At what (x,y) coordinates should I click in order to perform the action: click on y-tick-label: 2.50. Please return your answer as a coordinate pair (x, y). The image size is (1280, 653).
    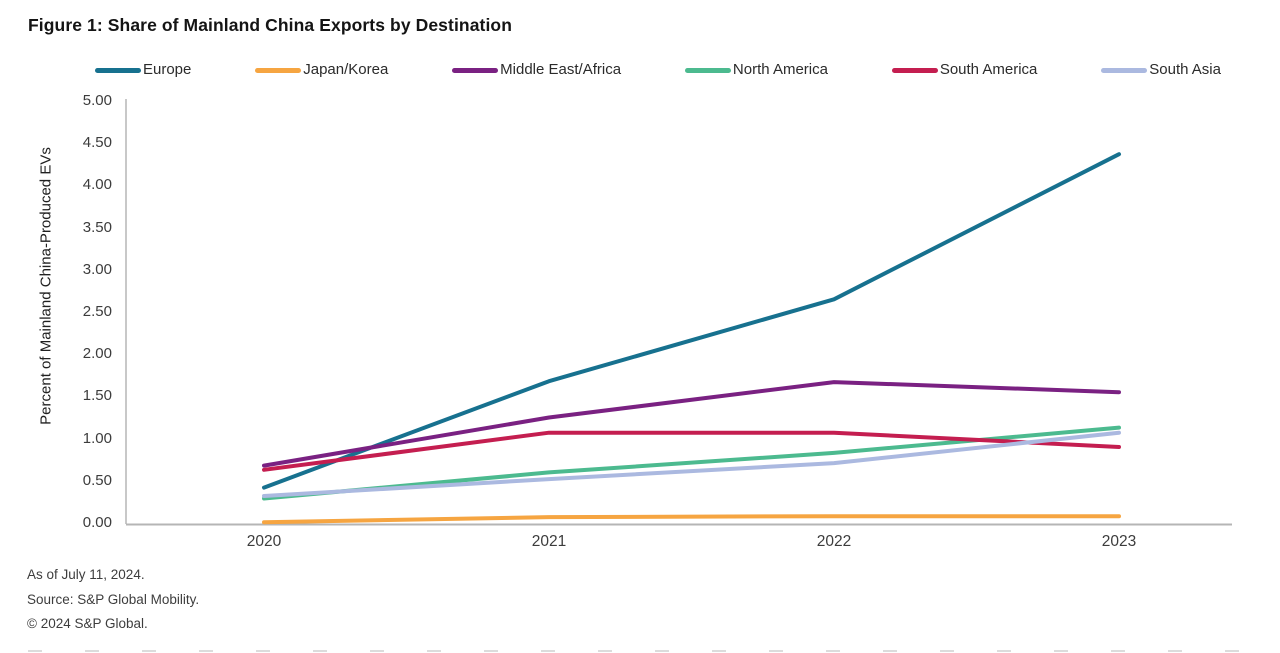
    Looking at the image, I should click on (97, 311).